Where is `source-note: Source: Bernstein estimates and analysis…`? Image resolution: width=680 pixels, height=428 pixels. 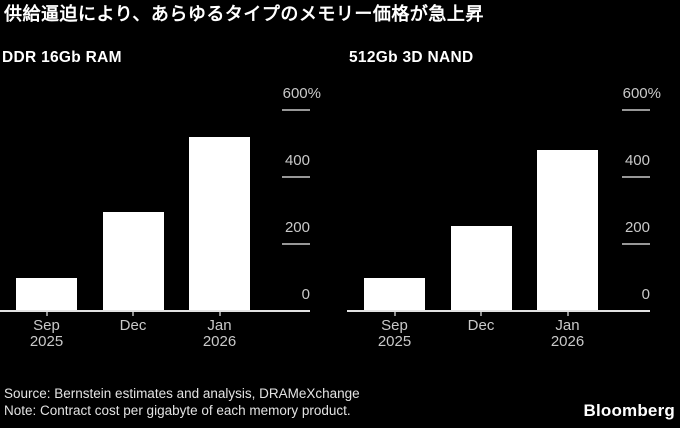
source-note: Source: Bernstein estimates and analysis… is located at coordinates (182, 393).